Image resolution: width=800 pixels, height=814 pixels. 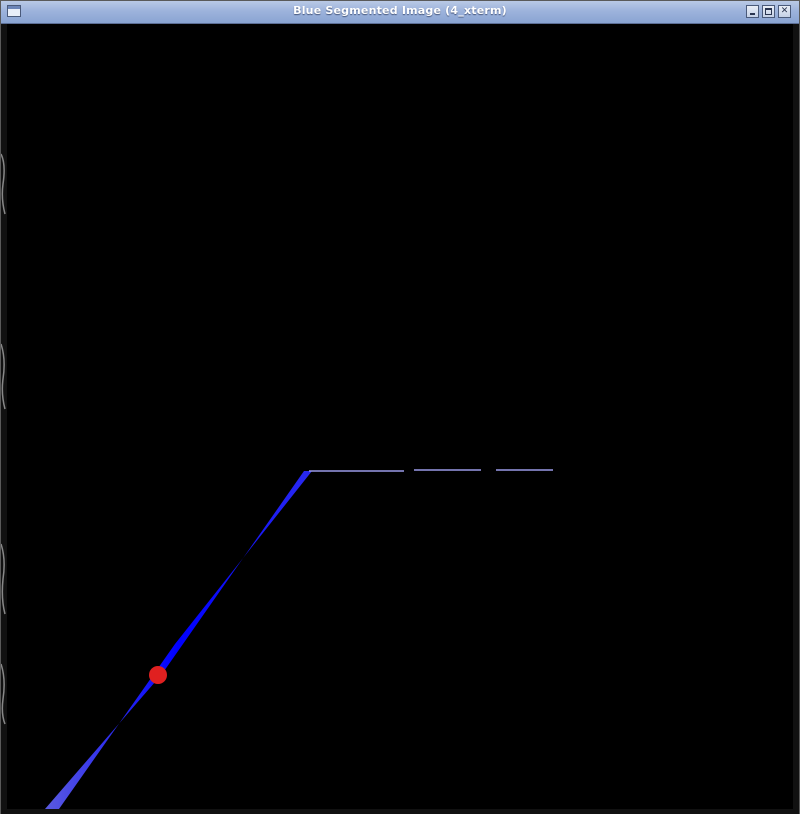 What do you see at coordinates (14, 11) in the screenshot?
I see `window-menu-icon` at bounding box center [14, 11].